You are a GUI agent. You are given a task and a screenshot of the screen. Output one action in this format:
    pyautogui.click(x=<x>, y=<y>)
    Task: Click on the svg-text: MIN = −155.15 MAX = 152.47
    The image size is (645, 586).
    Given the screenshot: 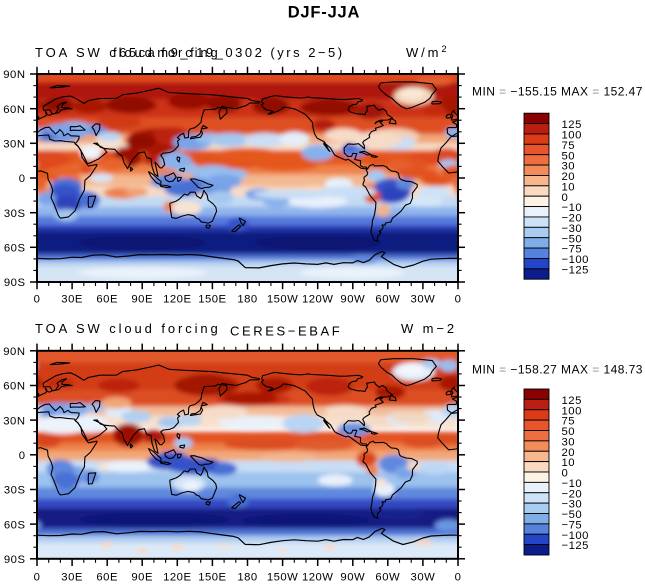 What is the action you would take?
    pyautogui.click(x=557, y=92)
    